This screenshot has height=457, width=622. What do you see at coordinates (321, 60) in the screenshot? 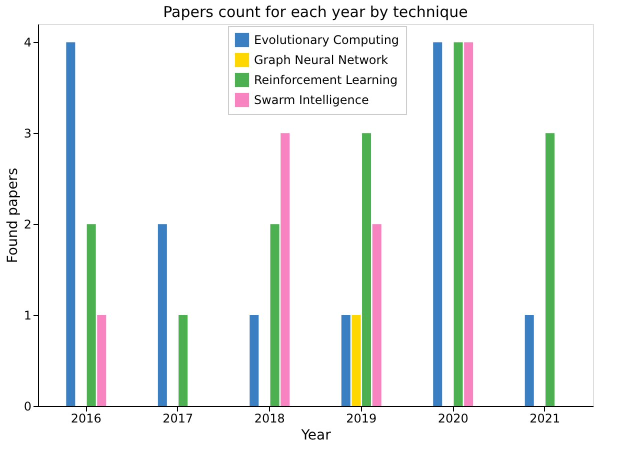
I see `legend-label: Graph Neural Network` at bounding box center [321, 60].